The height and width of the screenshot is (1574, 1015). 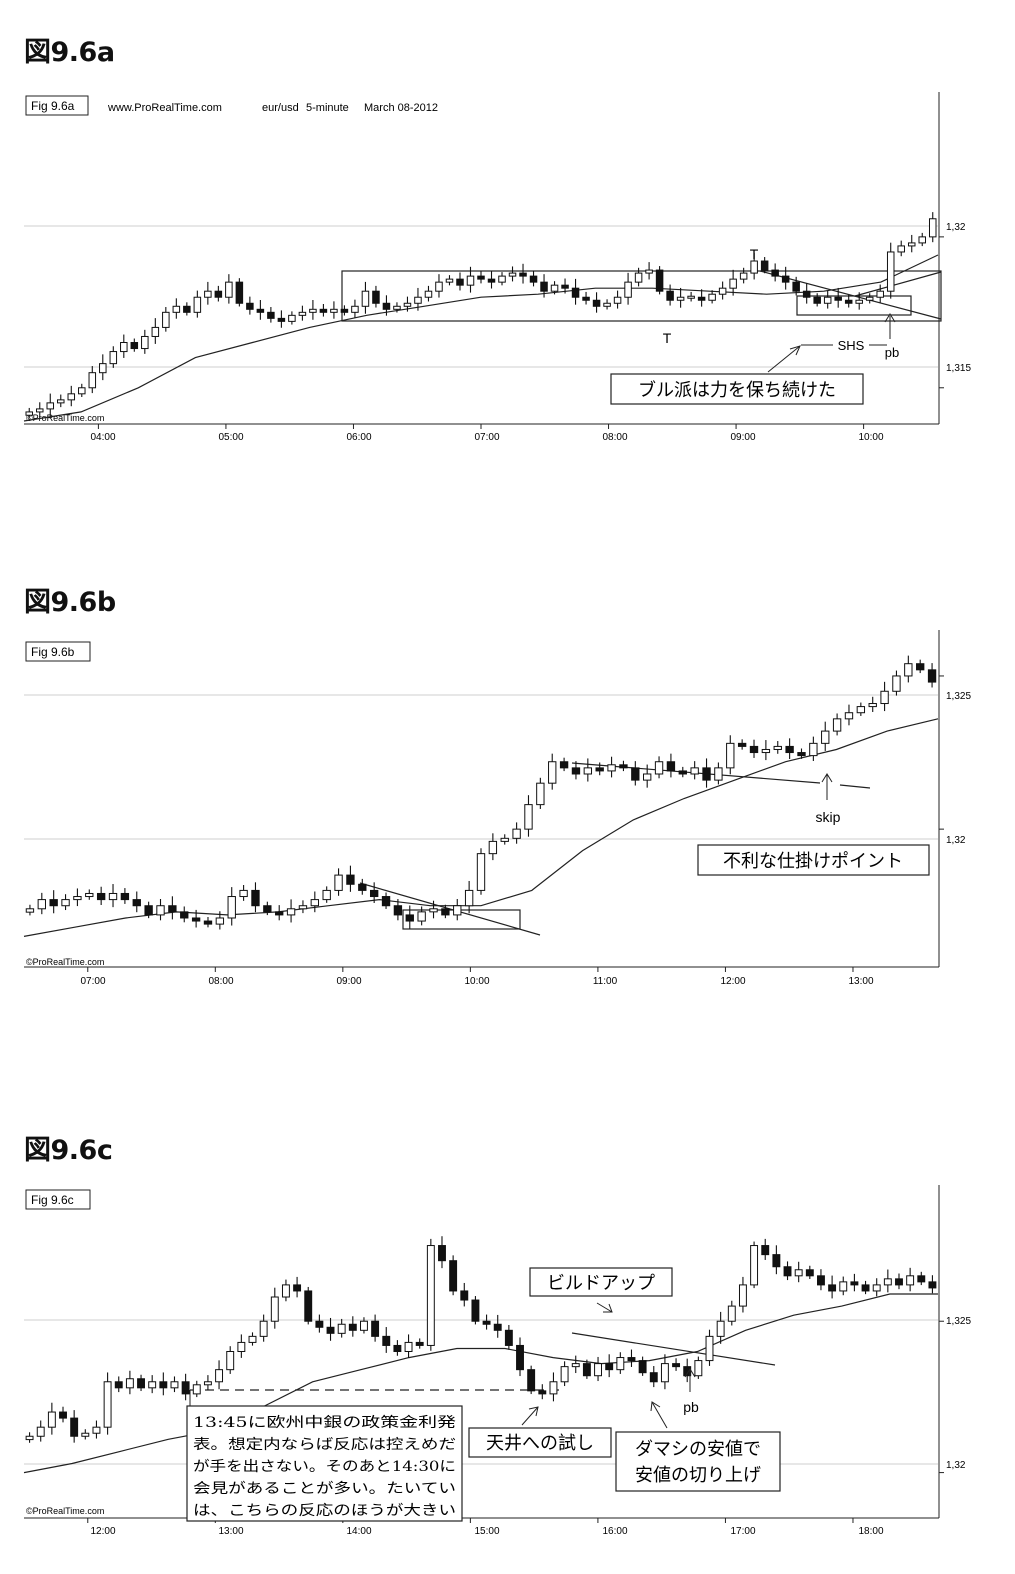 I want to click on chart-a-annotation-t: T, so click(x=754, y=254).